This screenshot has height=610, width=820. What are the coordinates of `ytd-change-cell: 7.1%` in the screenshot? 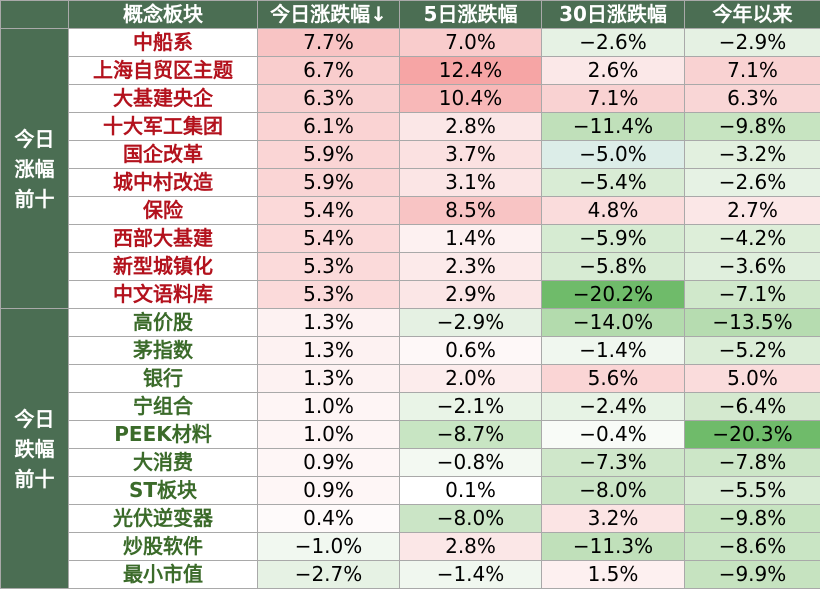 It's located at (752, 70).